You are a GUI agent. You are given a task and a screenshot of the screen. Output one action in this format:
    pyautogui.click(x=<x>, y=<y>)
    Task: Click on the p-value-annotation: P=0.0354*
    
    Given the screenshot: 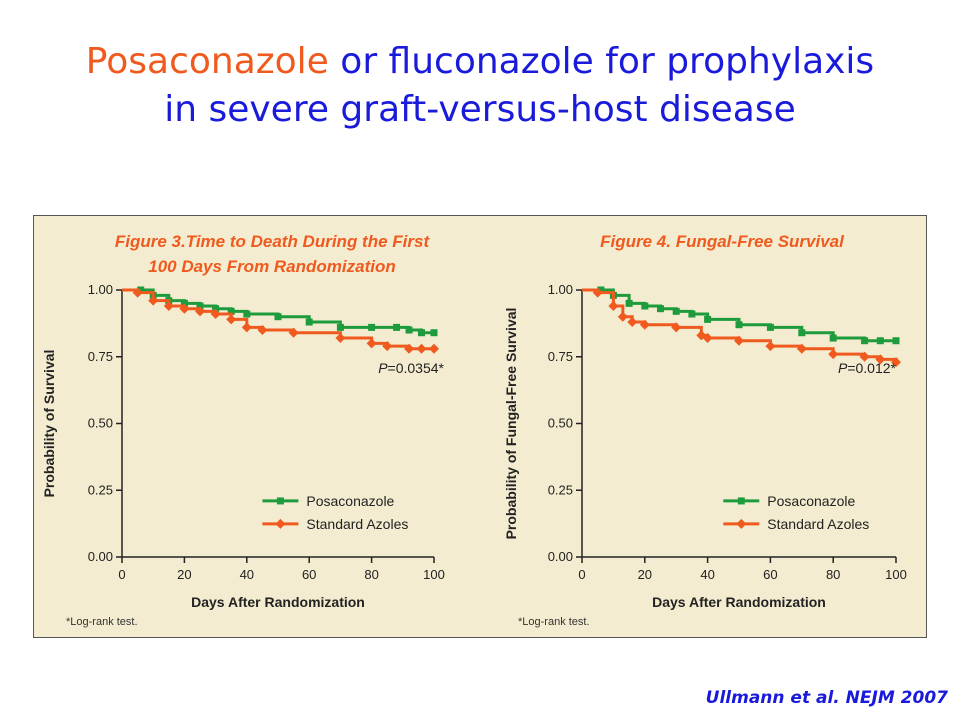 What is the action you would take?
    pyautogui.click(x=411, y=368)
    